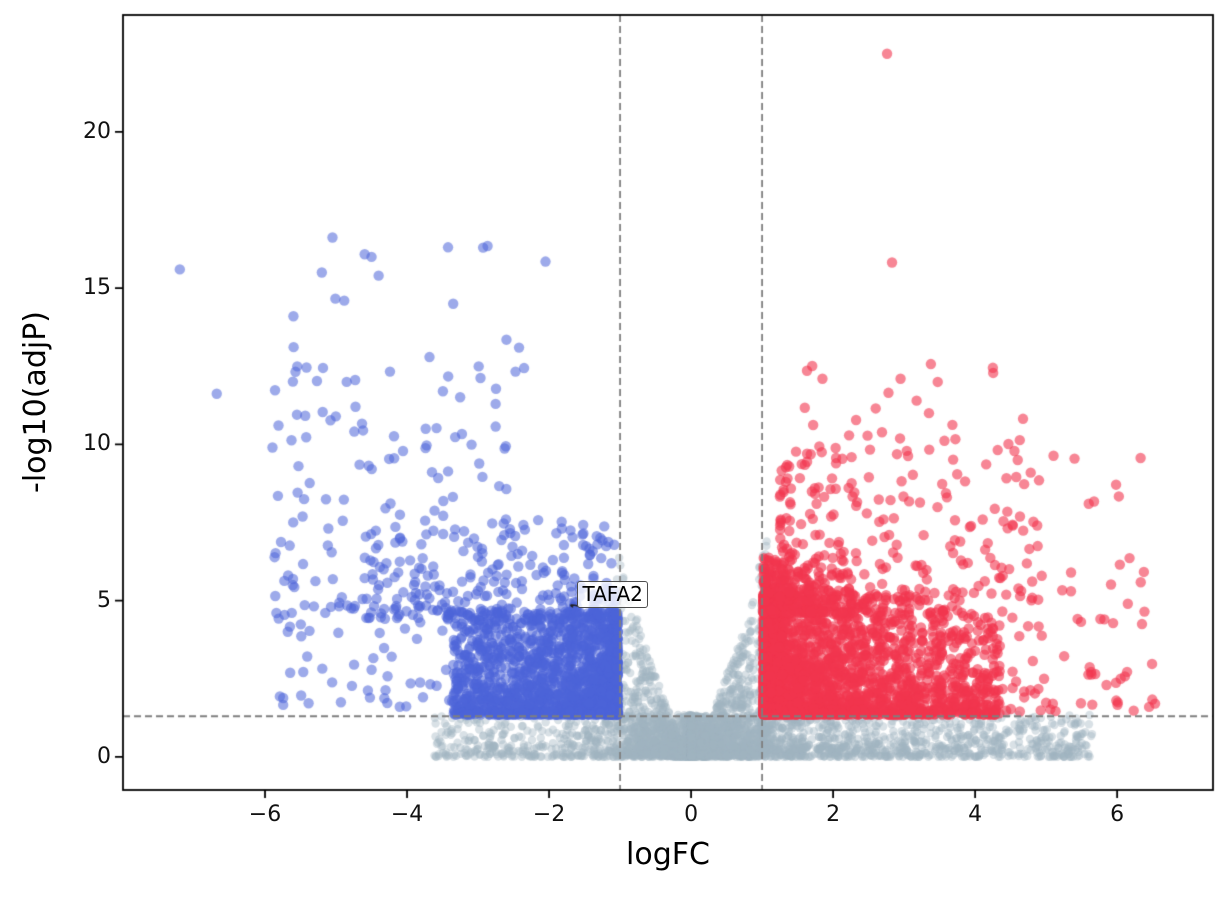 The height and width of the screenshot is (906, 1228). Describe the element at coordinates (104, 756) in the screenshot. I see `y-tick-label: 0` at that location.